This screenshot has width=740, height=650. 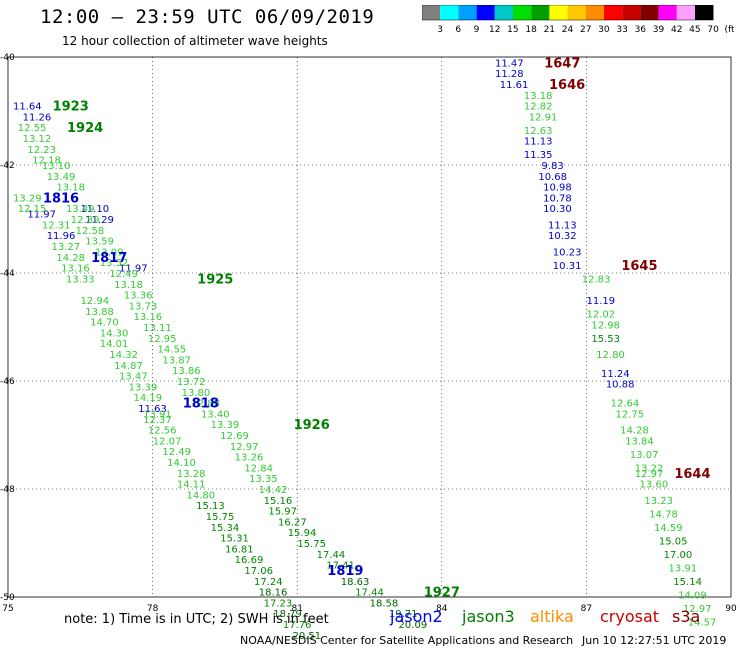 I want to click on jason3-point: 14.28, so click(x=634, y=431).